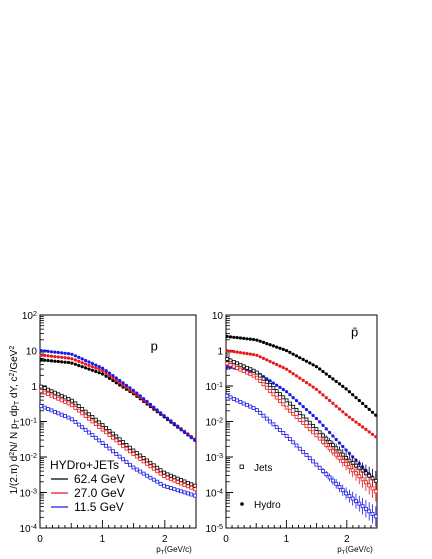  I want to click on y-tick-label-part: -4, so click(34, 526).